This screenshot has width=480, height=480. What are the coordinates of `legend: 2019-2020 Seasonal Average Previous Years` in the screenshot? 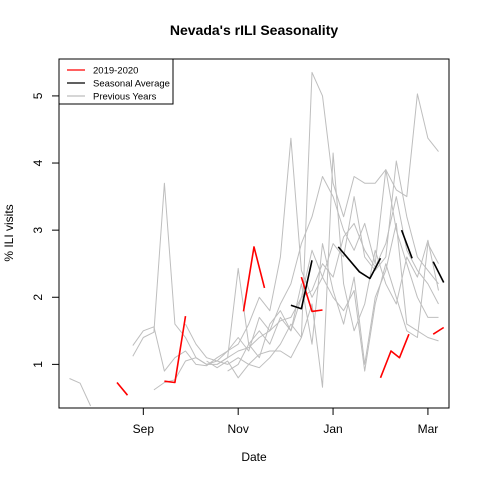 It's located at (116, 81).